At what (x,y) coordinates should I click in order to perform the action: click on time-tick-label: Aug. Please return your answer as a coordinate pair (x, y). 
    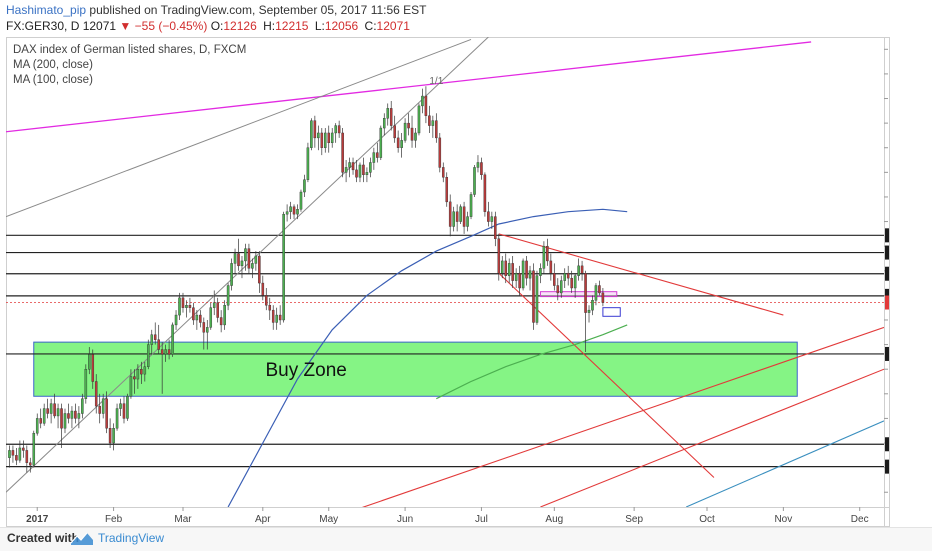
    Looking at the image, I should click on (554, 519).